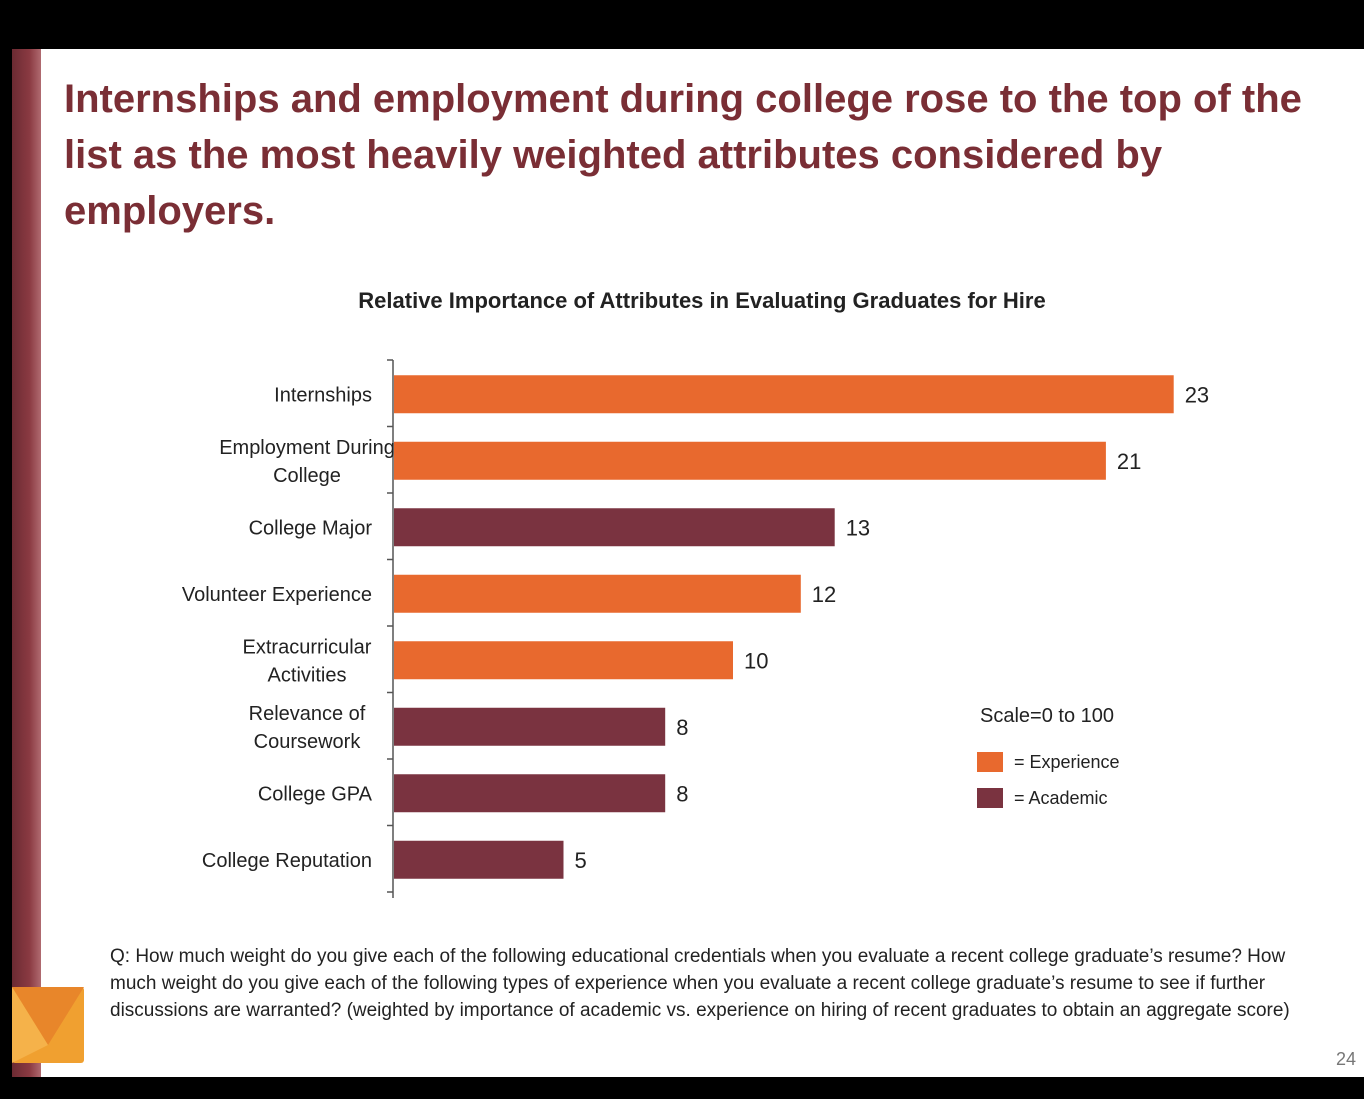 Image resolution: width=1364 pixels, height=1099 pixels. What do you see at coordinates (1047, 716) in the screenshot?
I see `legend-scale-note: Scale=0 to 100` at bounding box center [1047, 716].